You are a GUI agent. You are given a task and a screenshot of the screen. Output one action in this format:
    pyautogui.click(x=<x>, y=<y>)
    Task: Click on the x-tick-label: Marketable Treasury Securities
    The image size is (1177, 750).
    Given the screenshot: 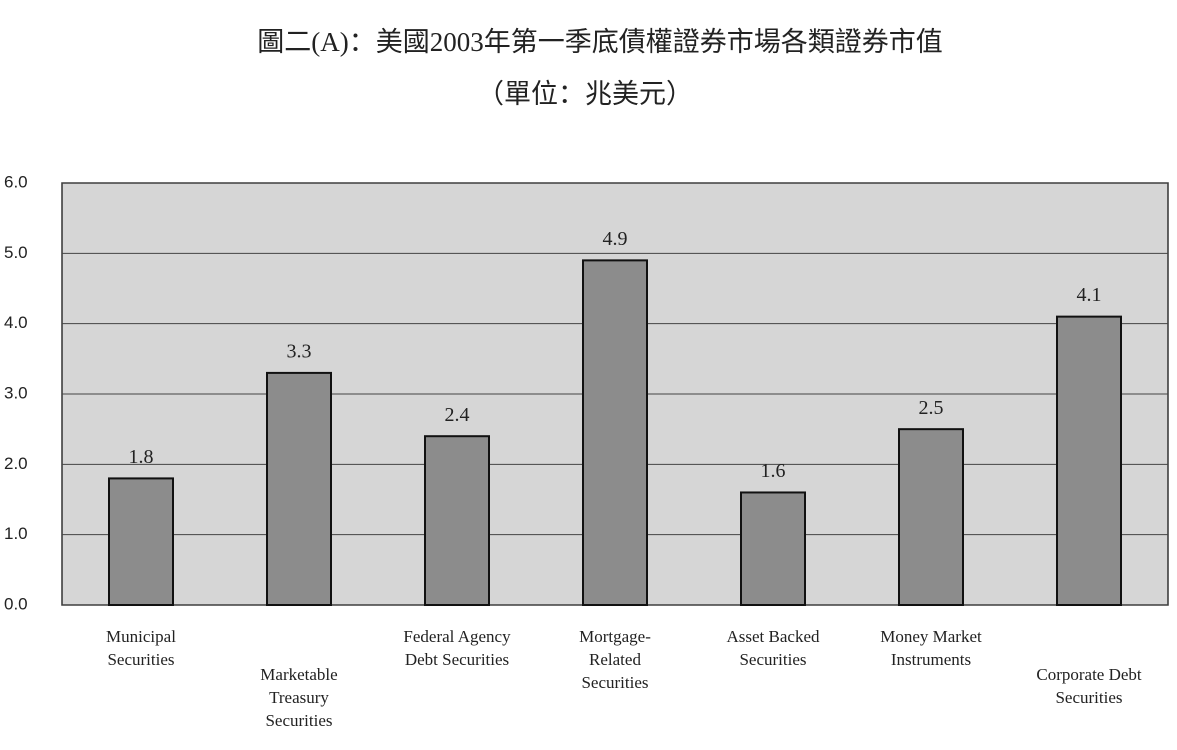 What is the action you would take?
    pyautogui.click(x=298, y=697)
    